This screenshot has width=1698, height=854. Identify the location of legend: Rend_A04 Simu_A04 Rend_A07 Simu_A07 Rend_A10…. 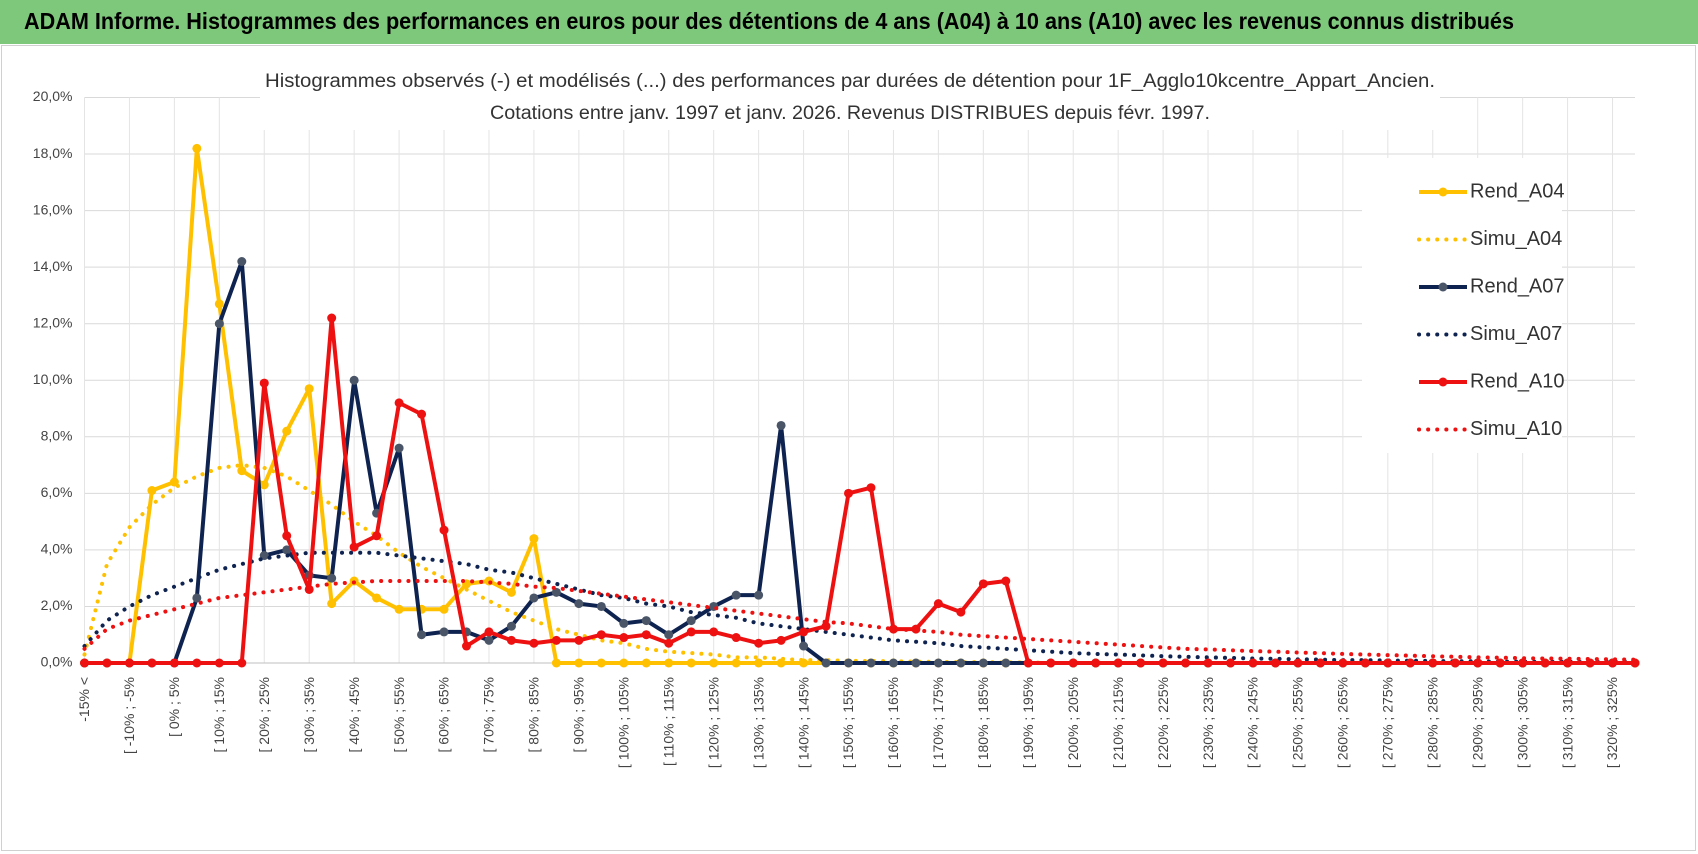
(1463, 305).